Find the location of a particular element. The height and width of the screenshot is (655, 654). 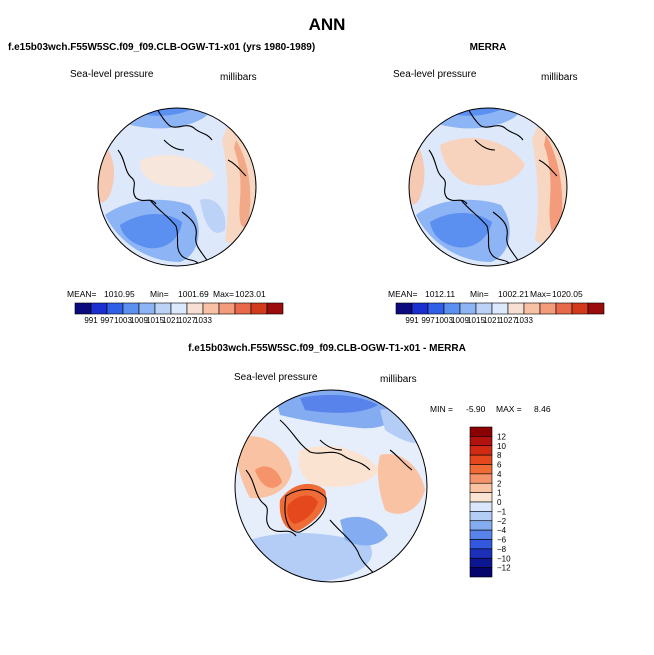

colorbar-tick-label: 8 is located at coordinates (499, 455).